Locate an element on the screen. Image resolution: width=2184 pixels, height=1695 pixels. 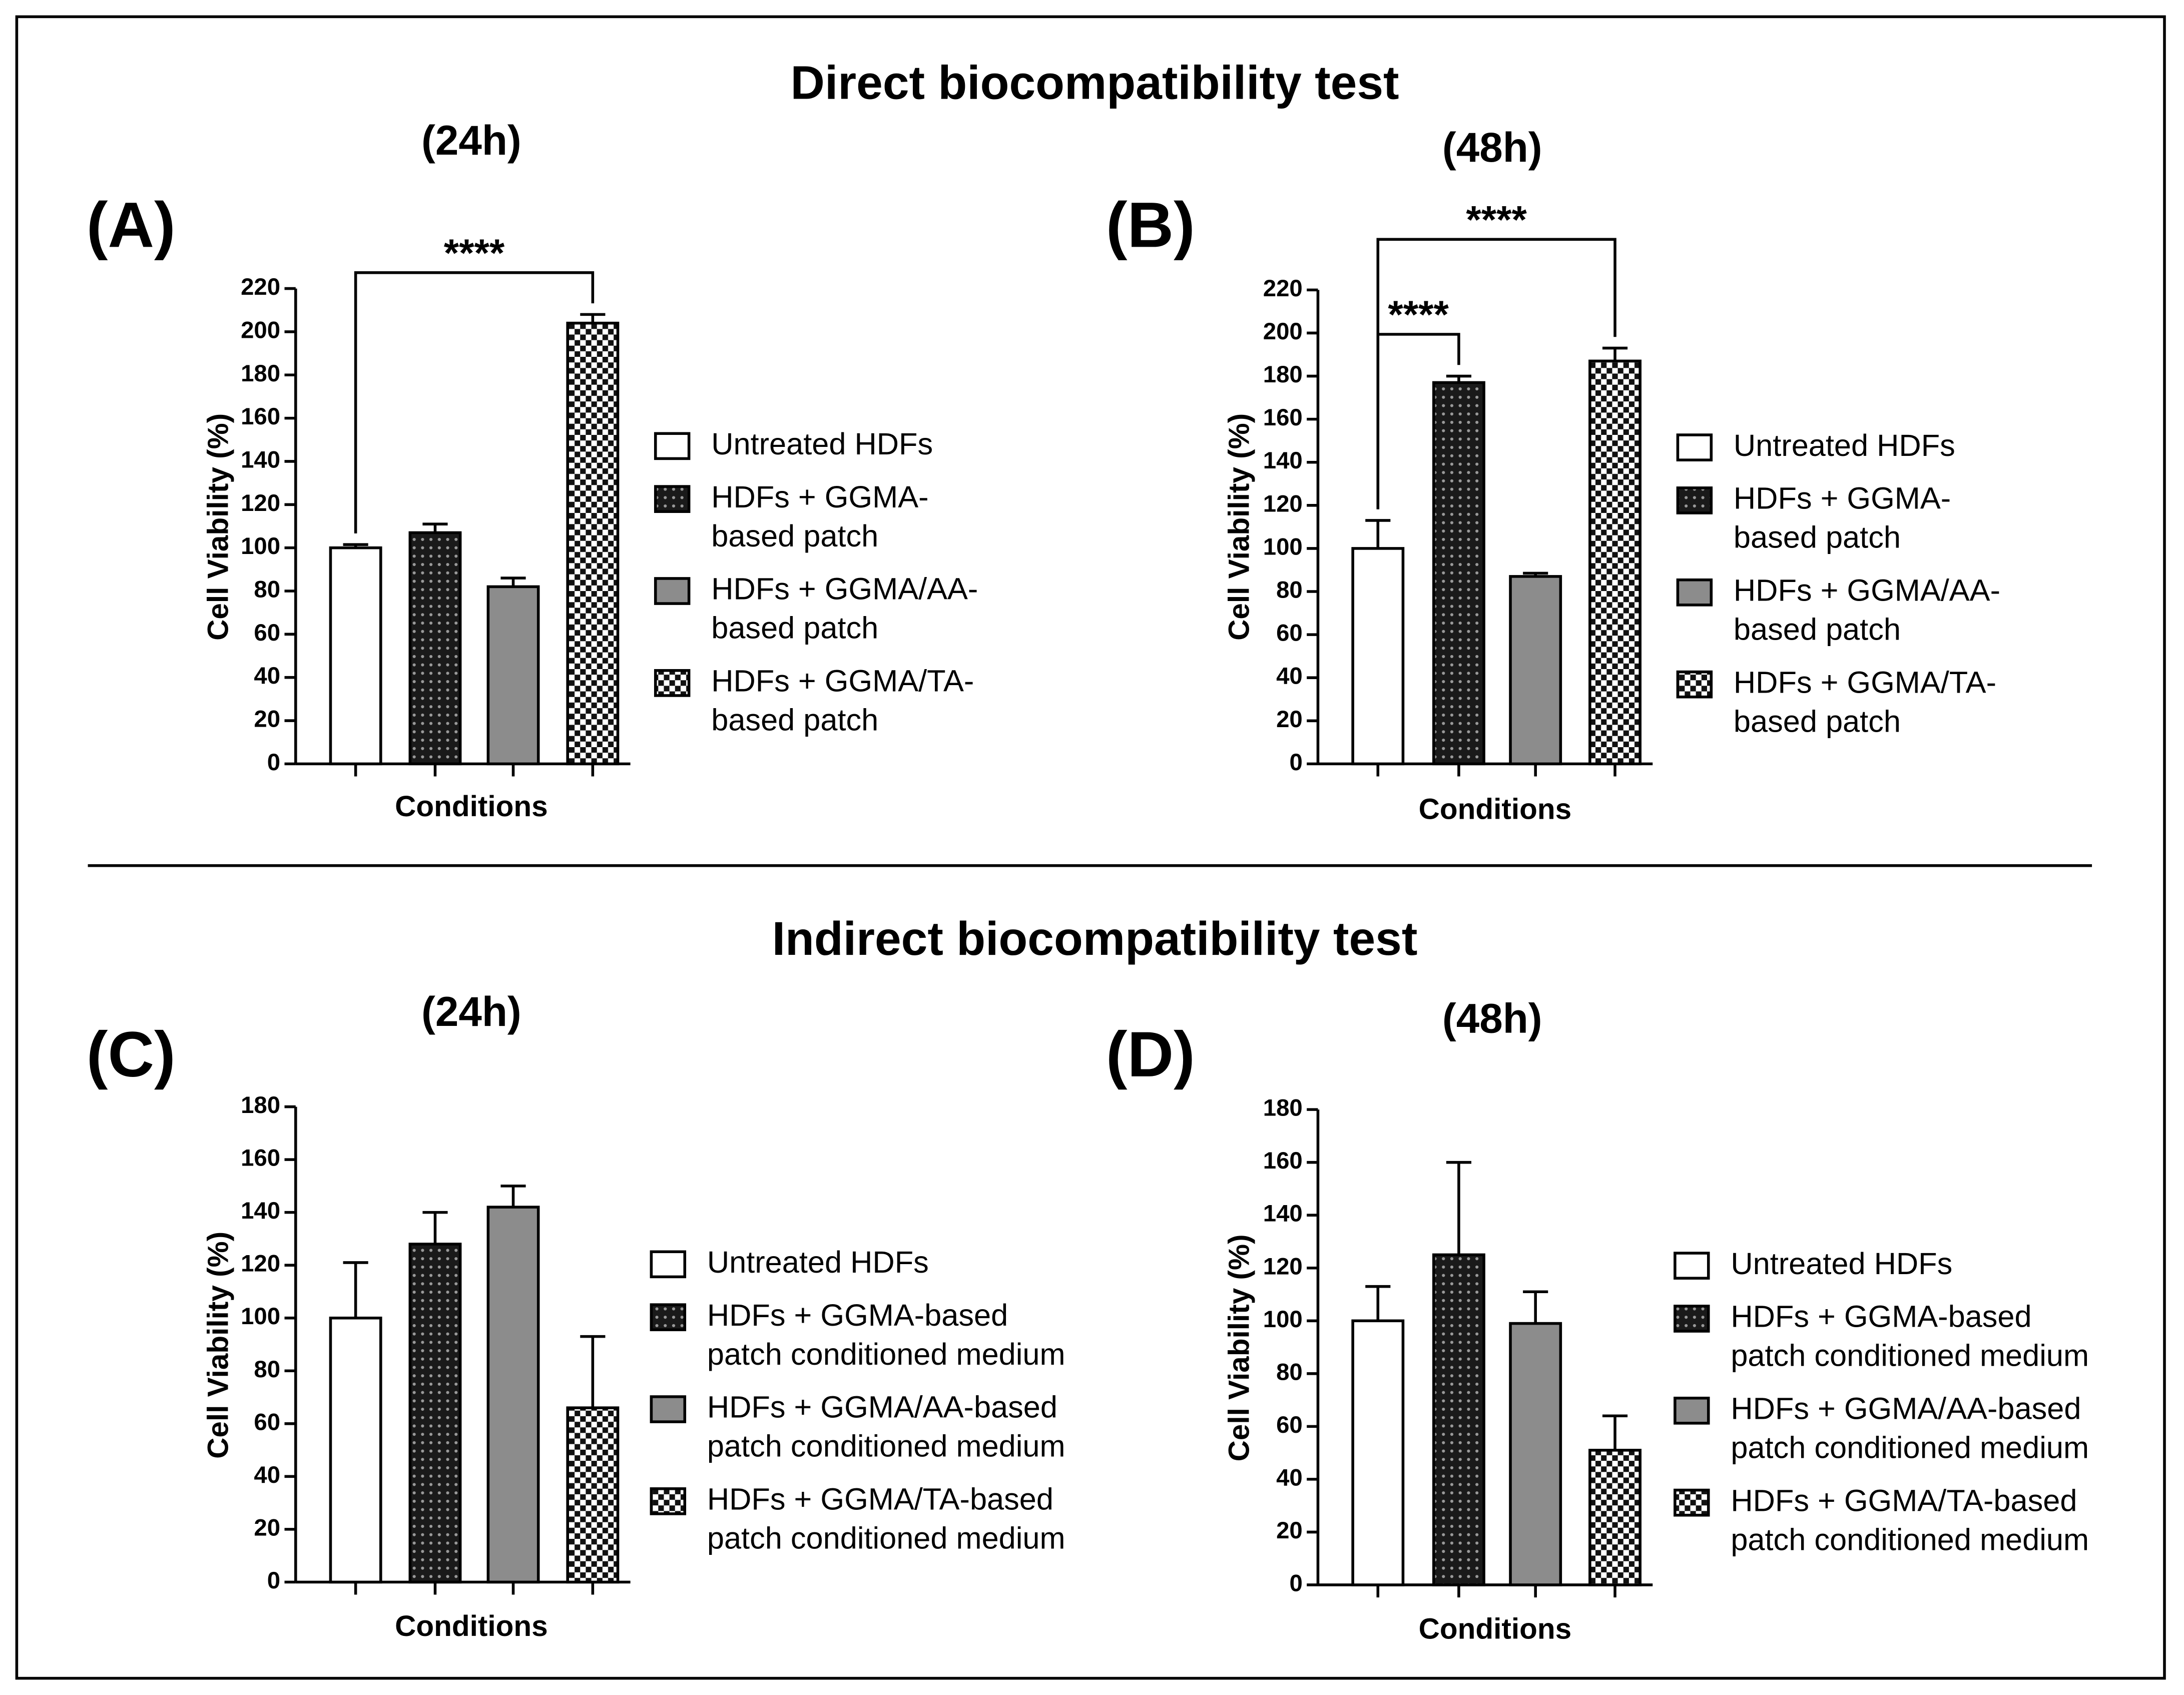
y-tick-label: 140 is located at coordinates (1283, 461).